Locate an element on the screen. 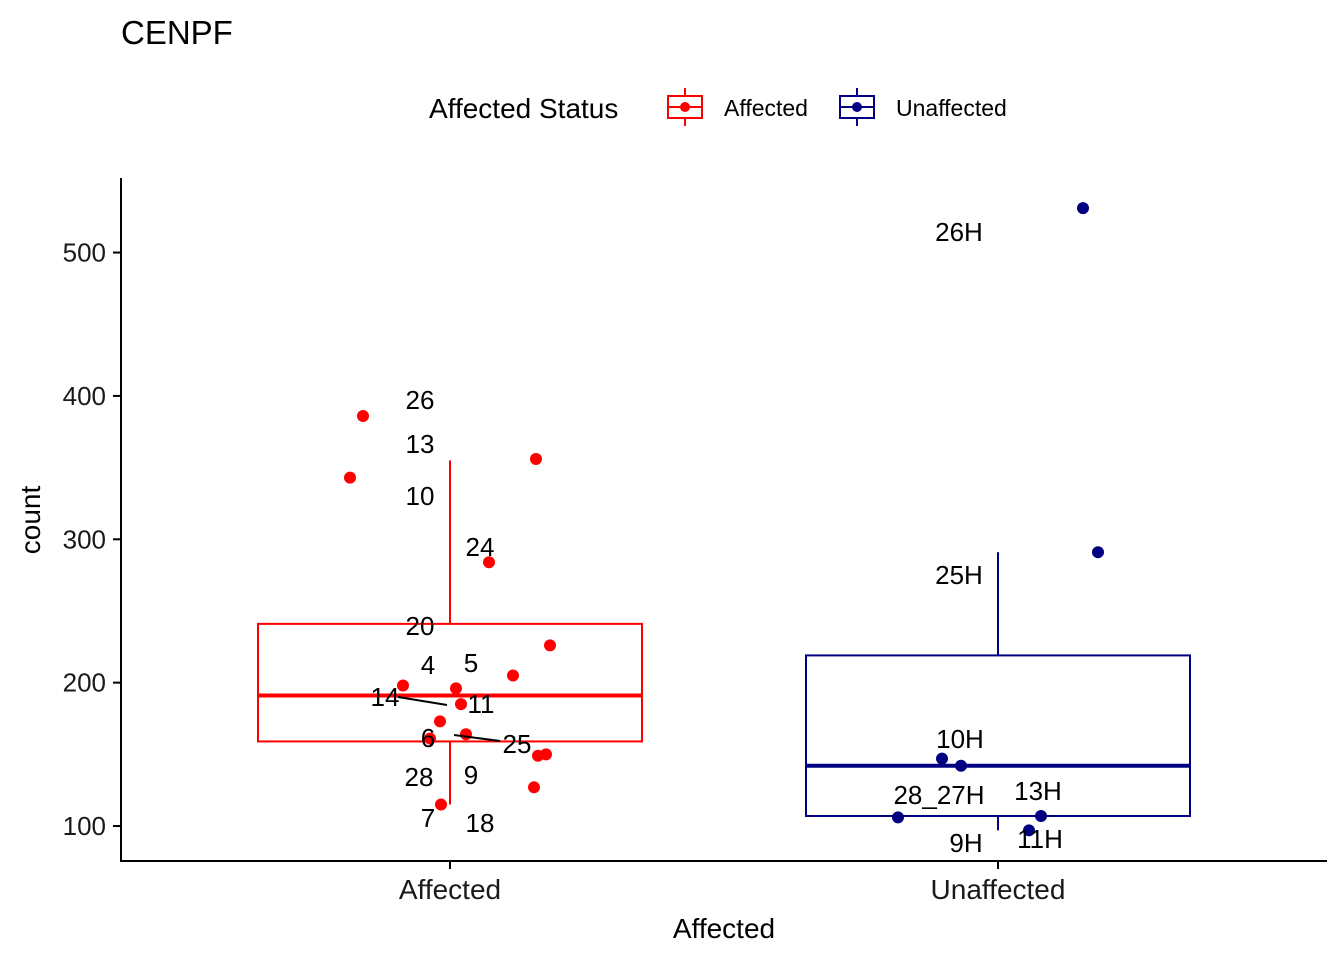 Image resolution: width=1344 pixels, height=965 pixels. y-tick-label: 400 is located at coordinates (84, 396).